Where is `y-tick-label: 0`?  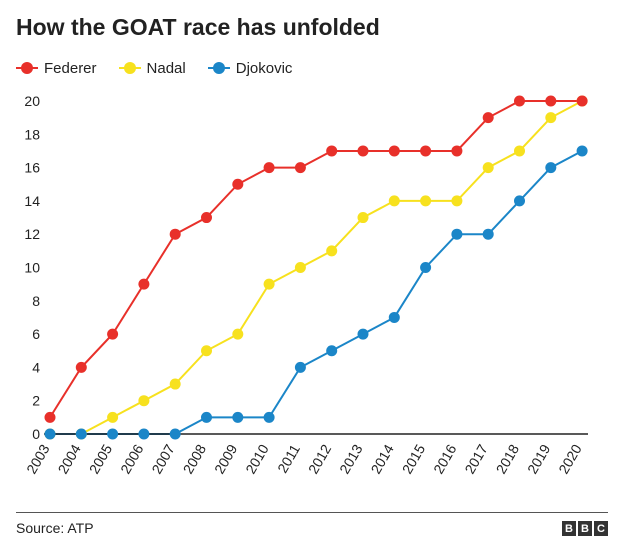
y-tick-label: 0 is located at coordinates (36, 434).